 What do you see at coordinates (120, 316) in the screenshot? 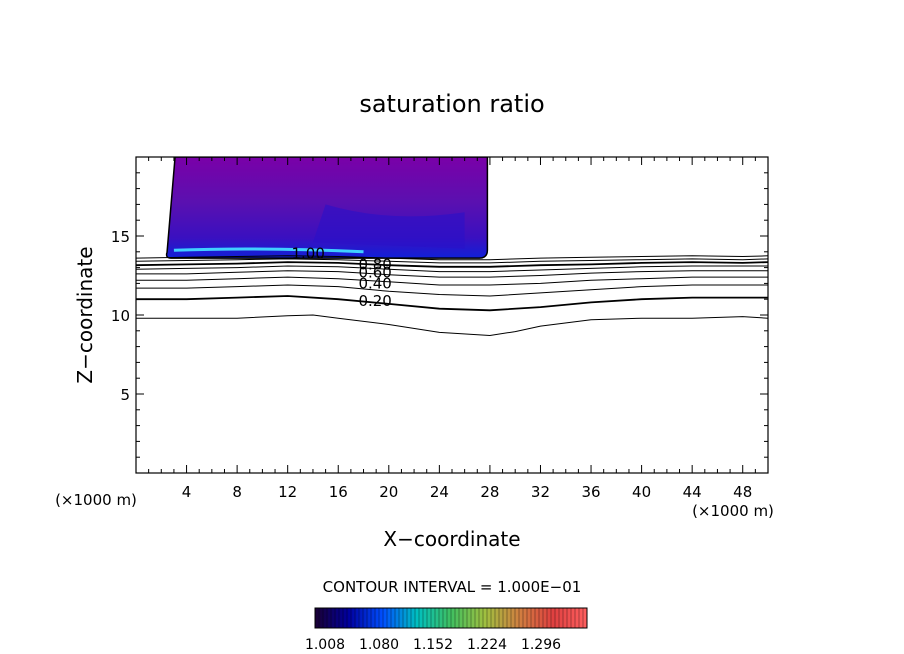
I see `y-tick-label: 10` at bounding box center [120, 316].